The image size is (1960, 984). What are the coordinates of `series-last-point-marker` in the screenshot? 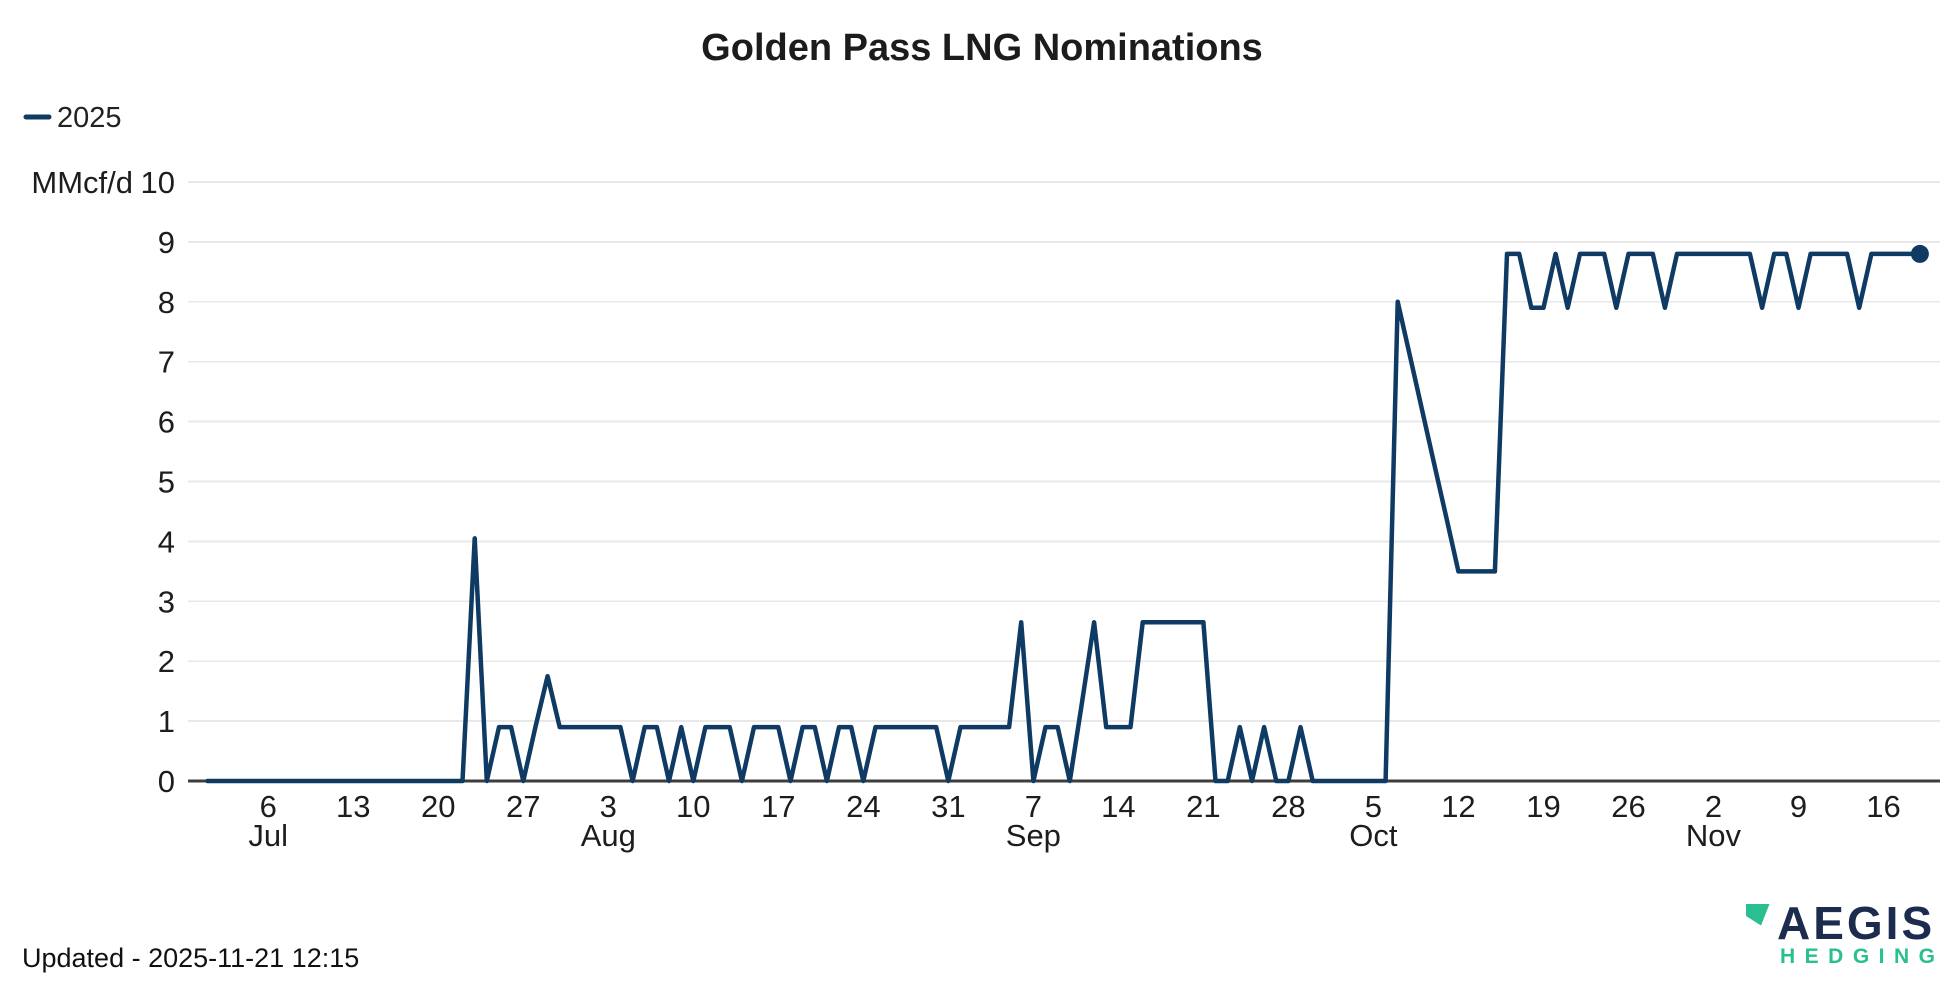 It's located at (1919, 253).